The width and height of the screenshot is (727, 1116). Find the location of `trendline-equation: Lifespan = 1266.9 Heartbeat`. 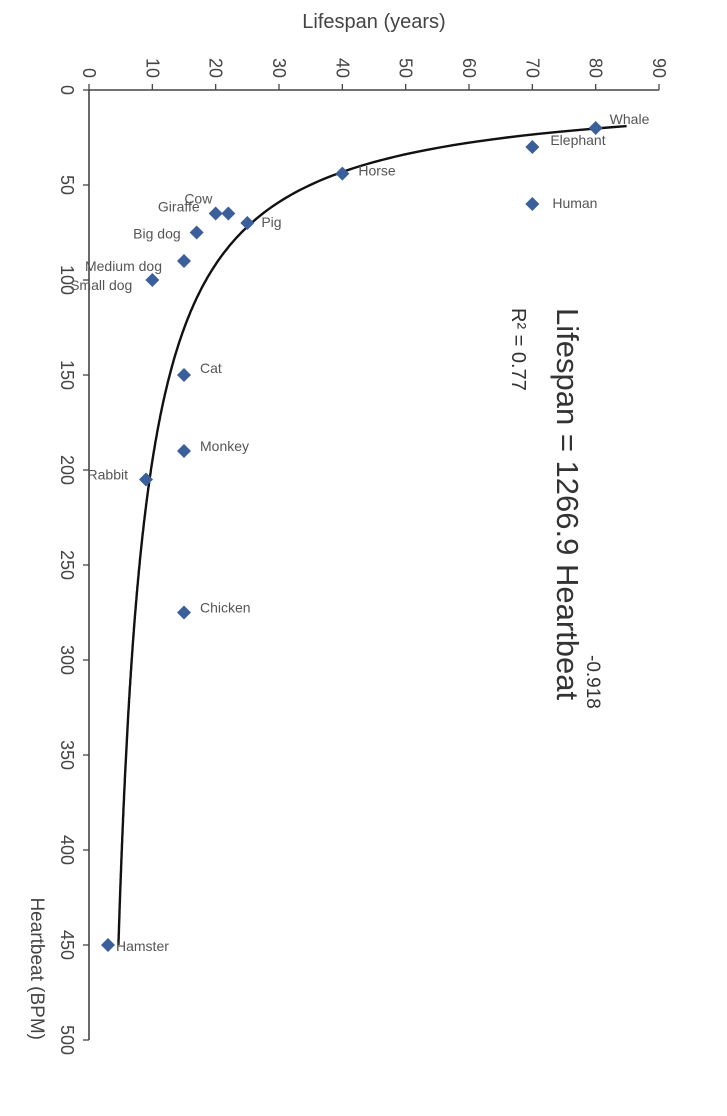

trendline-equation: Lifespan = 1266.9 Heartbeat is located at coordinates (567, 504).